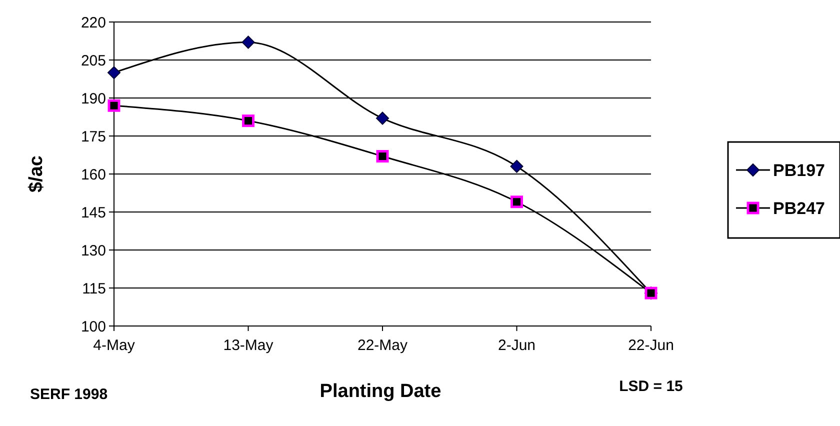 The image size is (840, 426). What do you see at coordinates (799, 170) in the screenshot?
I see `legend-label: PB197` at bounding box center [799, 170].